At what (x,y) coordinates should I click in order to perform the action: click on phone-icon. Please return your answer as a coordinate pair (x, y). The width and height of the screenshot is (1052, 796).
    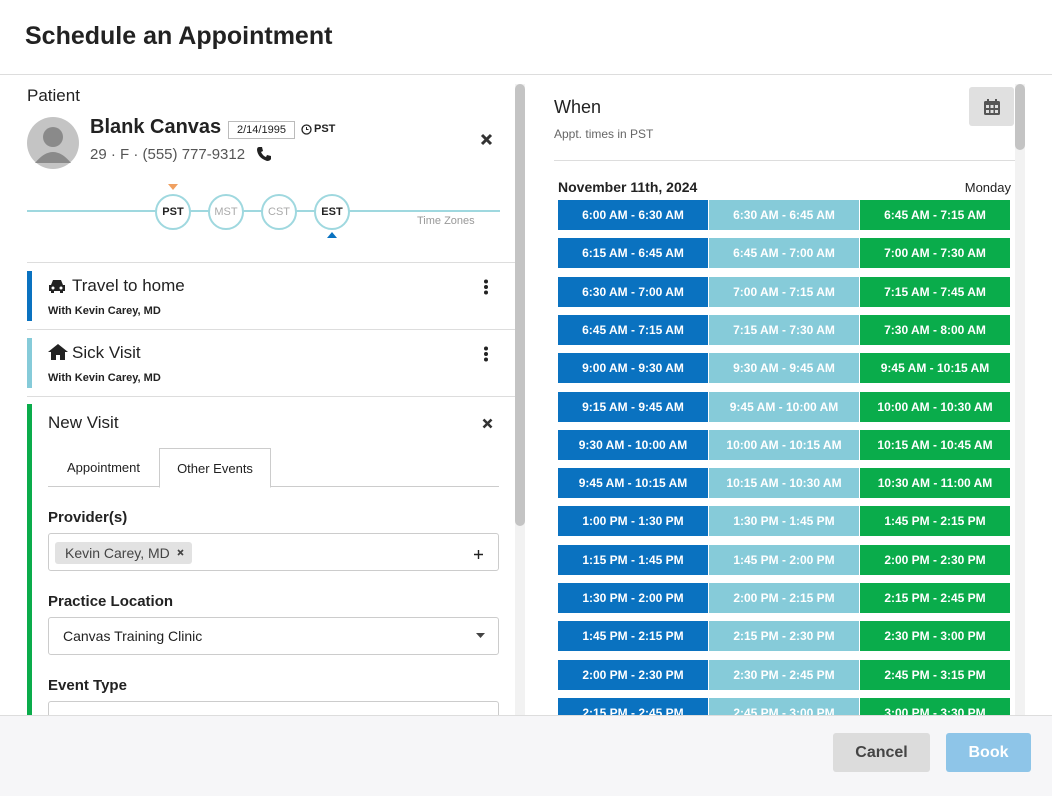
    Looking at the image, I should click on (264, 154).